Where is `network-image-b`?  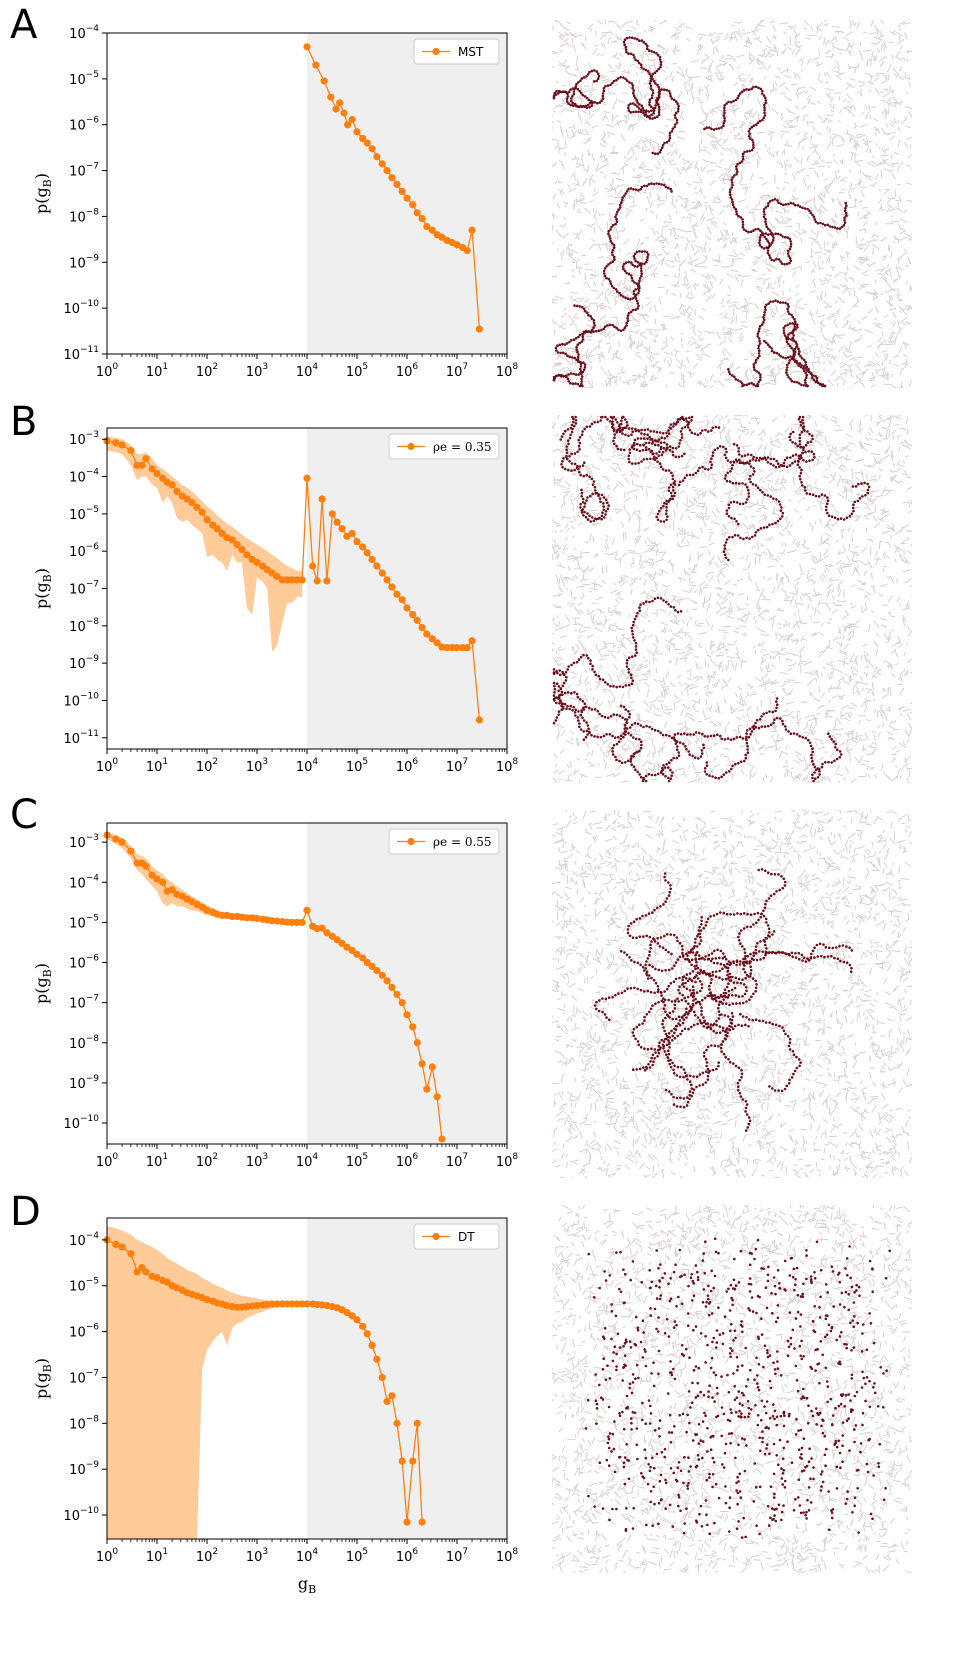 network-image-b is located at coordinates (732, 599).